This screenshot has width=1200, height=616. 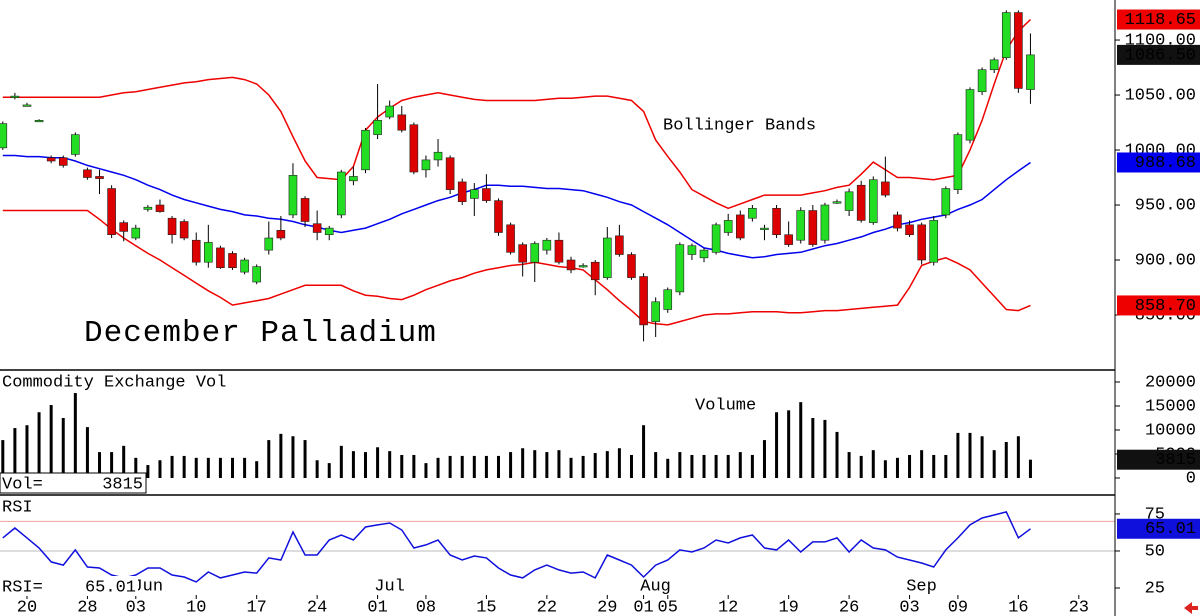 What do you see at coordinates (547, 607) in the screenshot?
I see `x-tick-label: 22` at bounding box center [547, 607].